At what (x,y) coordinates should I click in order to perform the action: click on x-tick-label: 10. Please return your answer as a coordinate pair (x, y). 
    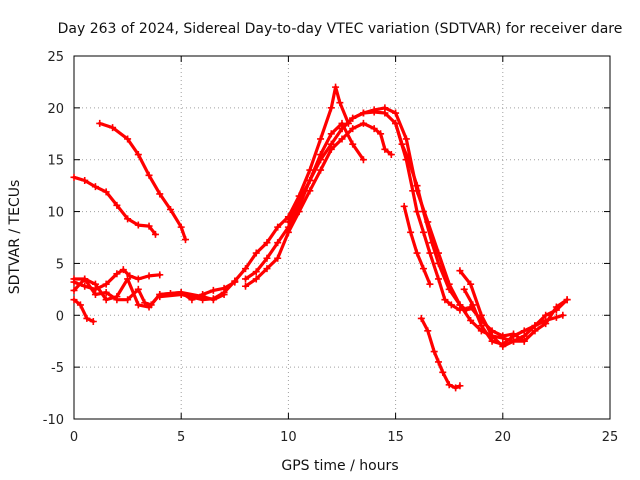
    Looking at the image, I should click on (288, 437).